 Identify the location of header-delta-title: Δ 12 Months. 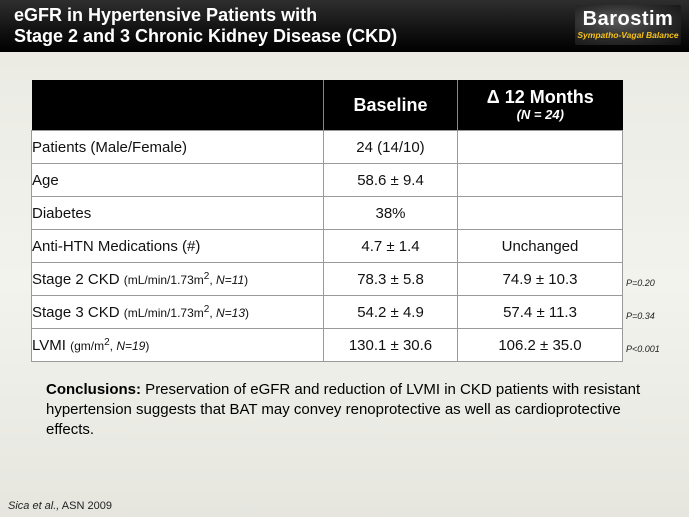
(540, 97).